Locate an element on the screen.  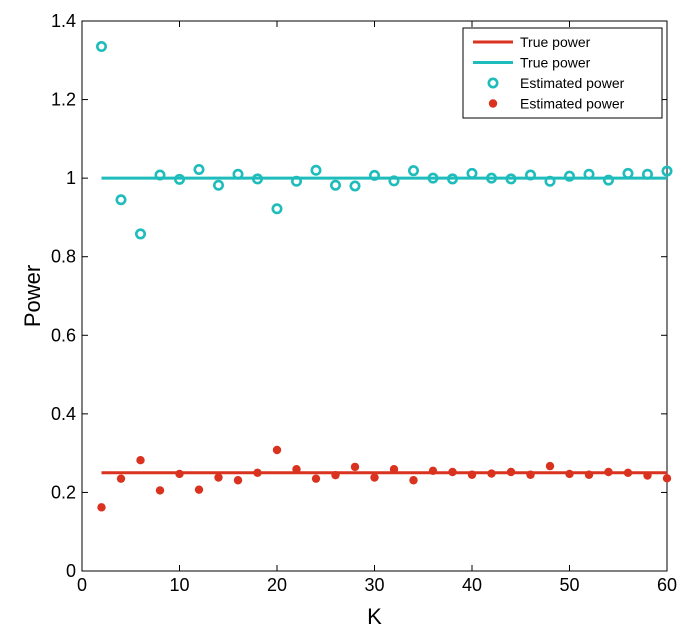
x-tick-label: 10 is located at coordinates (179, 585).